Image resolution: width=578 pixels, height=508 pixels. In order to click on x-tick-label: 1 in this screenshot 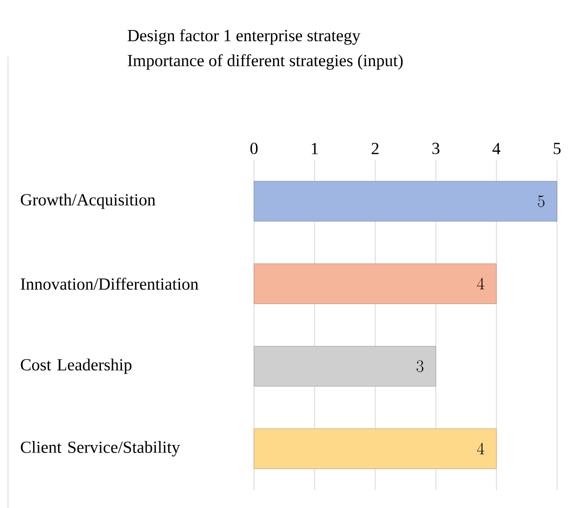, I will do `click(315, 148)`.